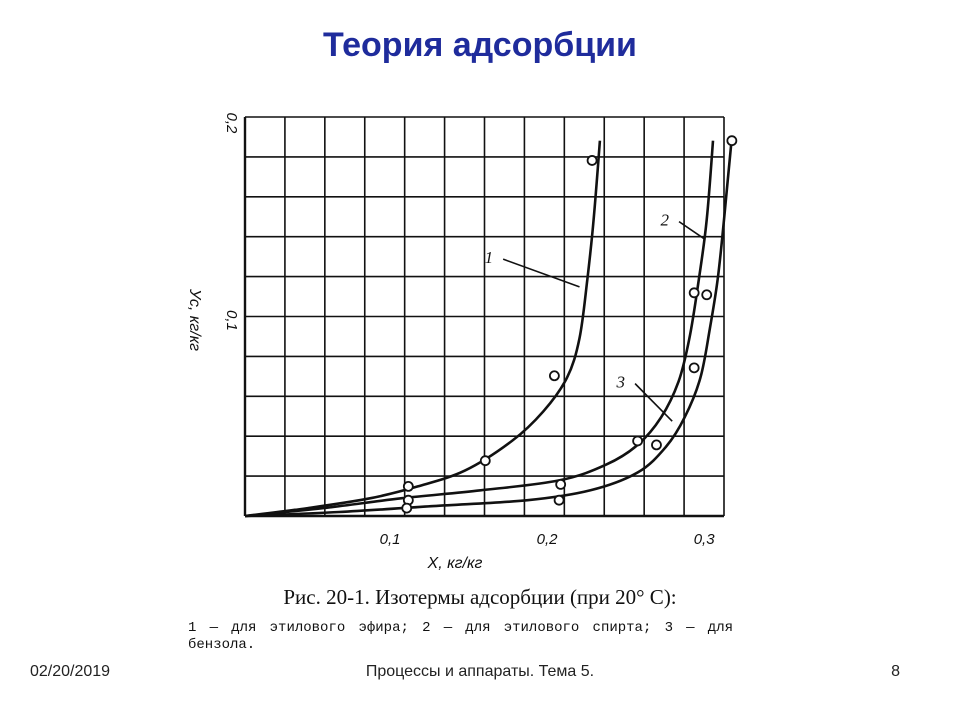  Describe the element at coordinates (194, 319) in the screenshot. I see `y-axis-title: Ус, кг/кг` at that location.